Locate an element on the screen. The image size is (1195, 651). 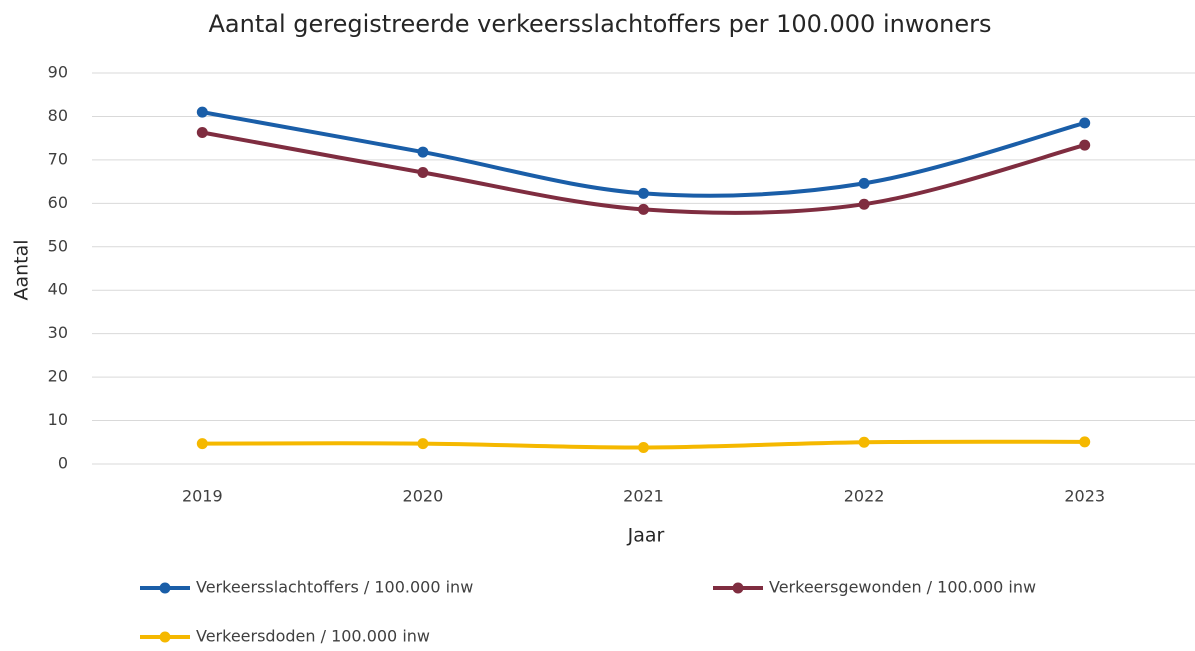
y-tick-label: 10 is located at coordinates (58, 419).